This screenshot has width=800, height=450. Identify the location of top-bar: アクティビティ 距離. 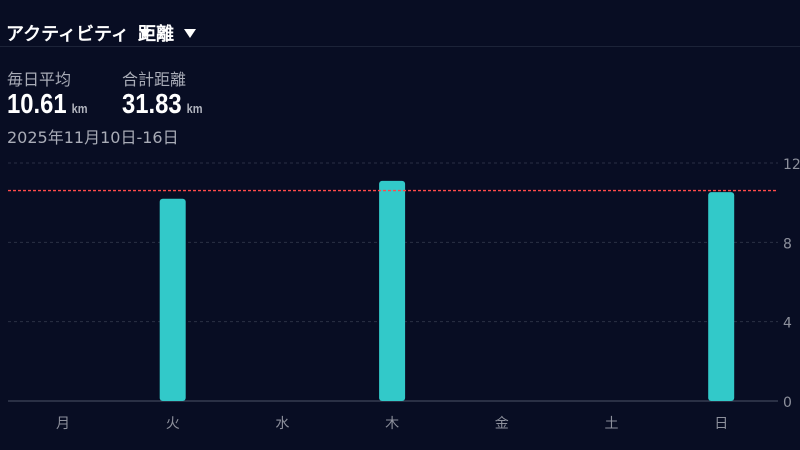
(400, 23).